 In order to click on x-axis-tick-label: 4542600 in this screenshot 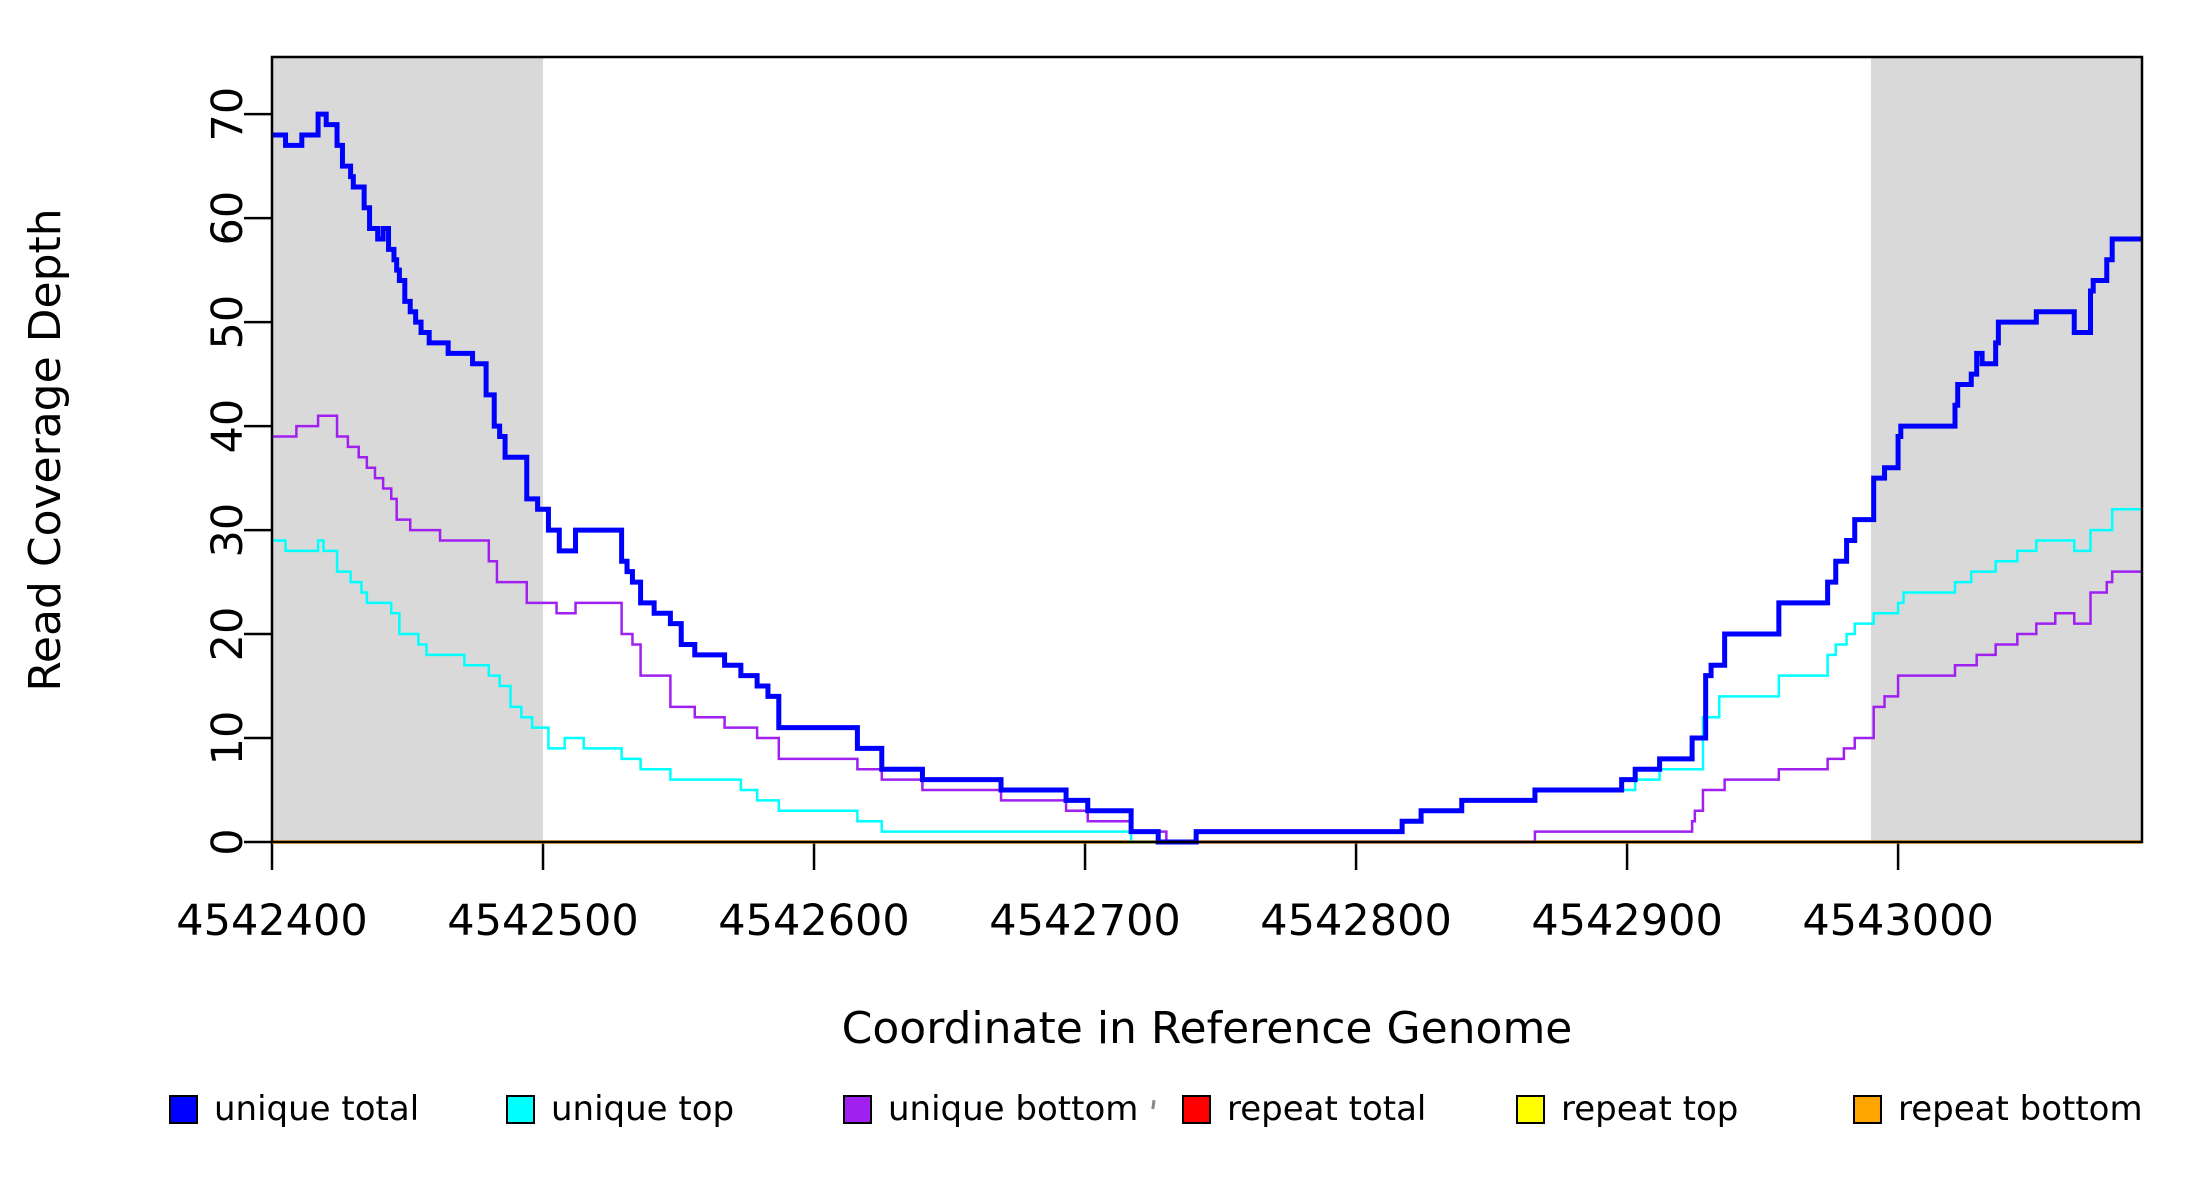, I will do `click(814, 921)`.